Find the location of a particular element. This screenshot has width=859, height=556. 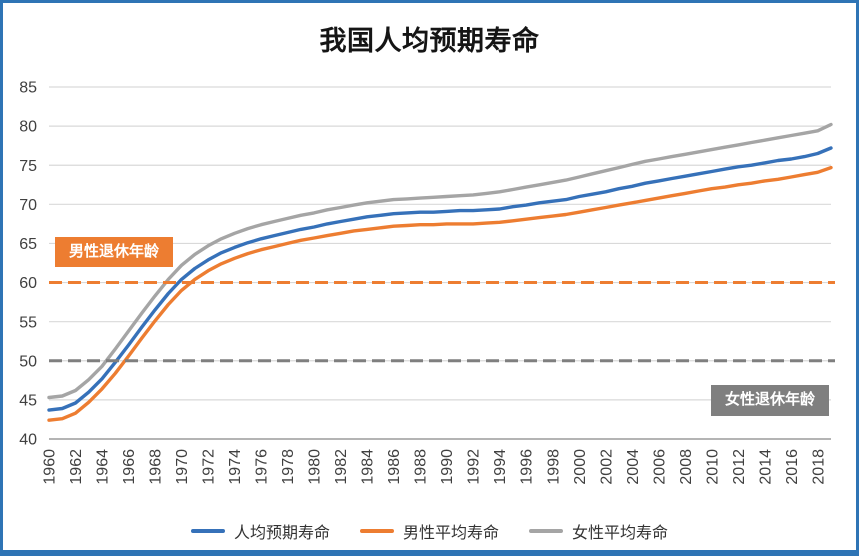

x-tick-label: 1962 is located at coordinates (76, 467).